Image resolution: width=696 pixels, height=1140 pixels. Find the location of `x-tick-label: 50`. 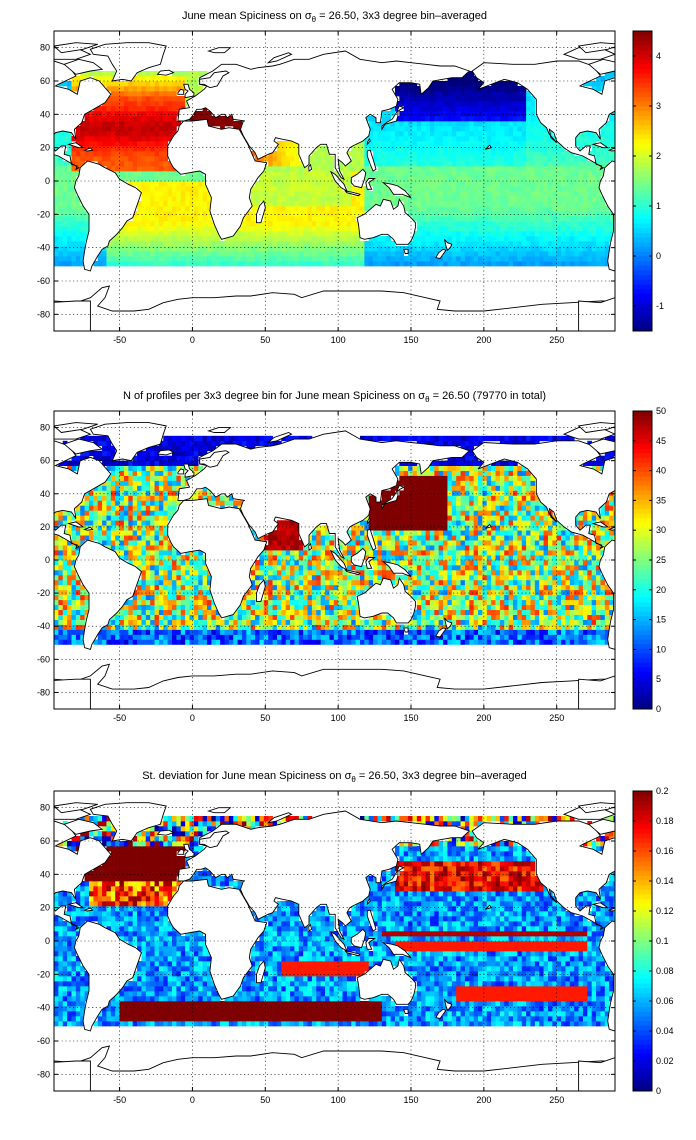

x-tick-label: 50 is located at coordinates (265, 340).